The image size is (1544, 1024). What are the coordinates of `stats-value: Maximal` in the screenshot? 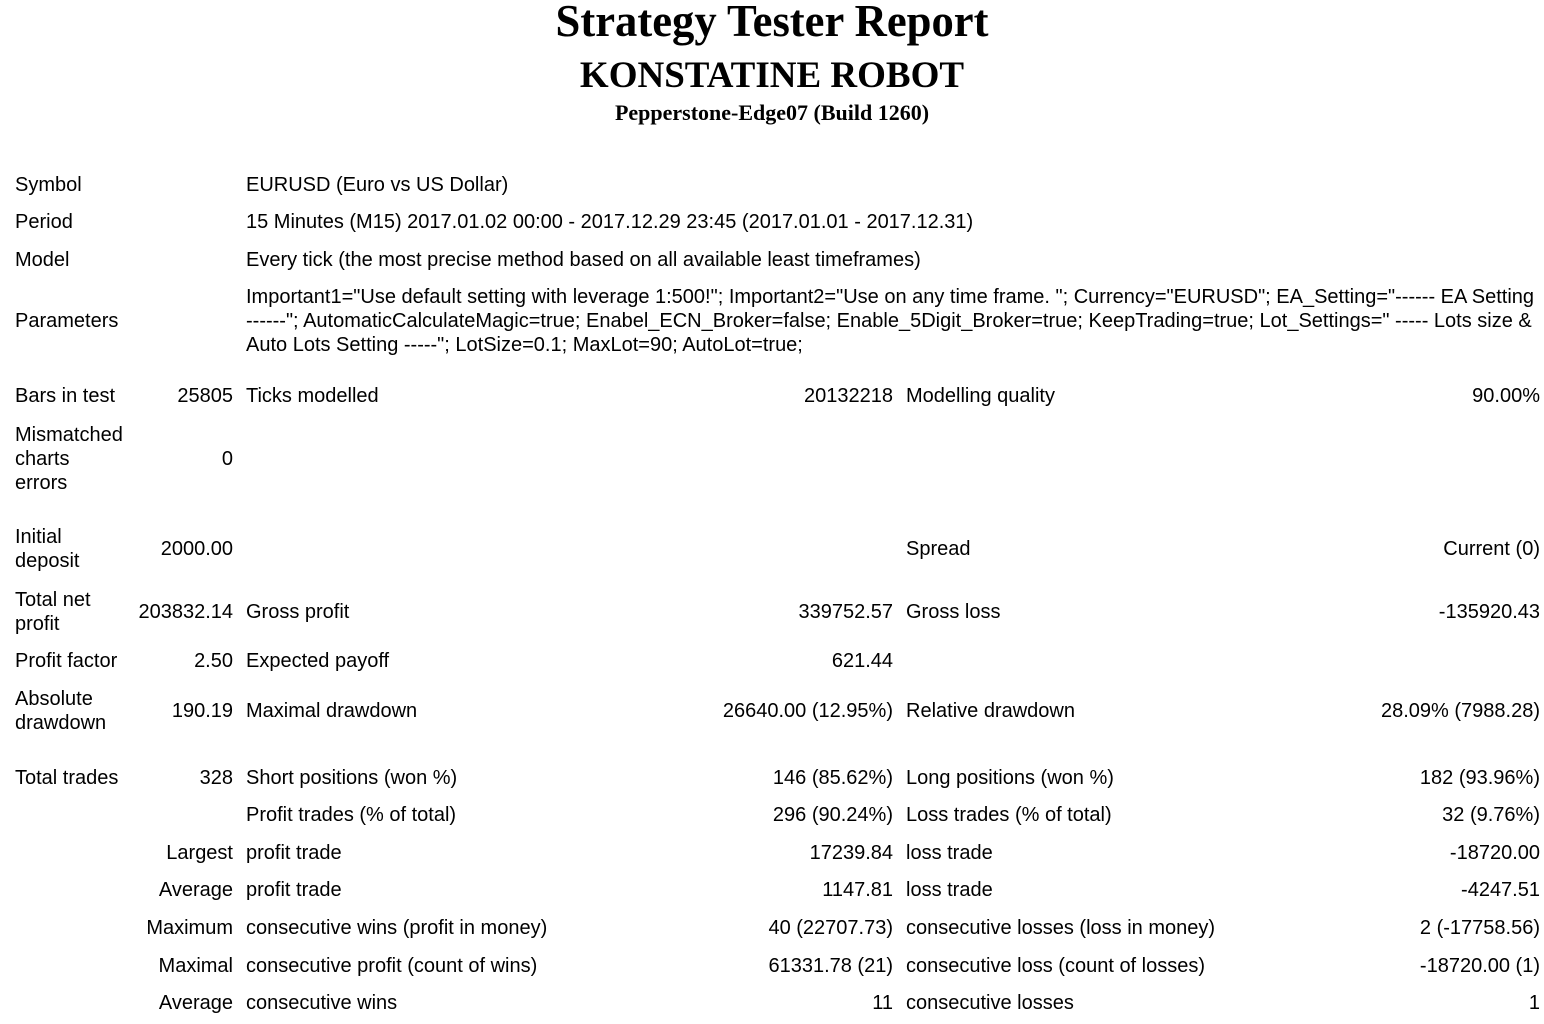 It's located at (195, 966).